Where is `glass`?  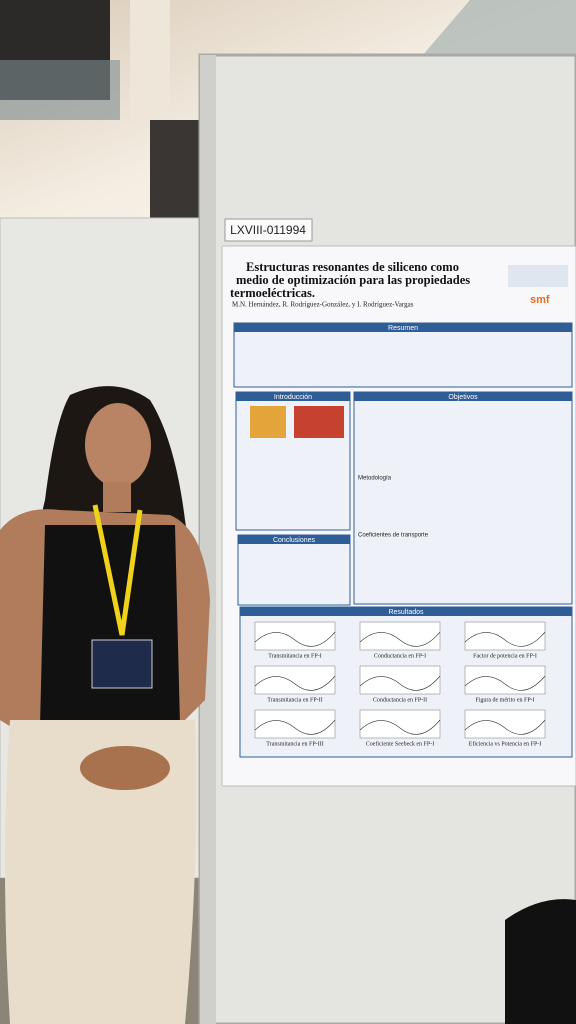
glass is located at coordinates (493, 35).